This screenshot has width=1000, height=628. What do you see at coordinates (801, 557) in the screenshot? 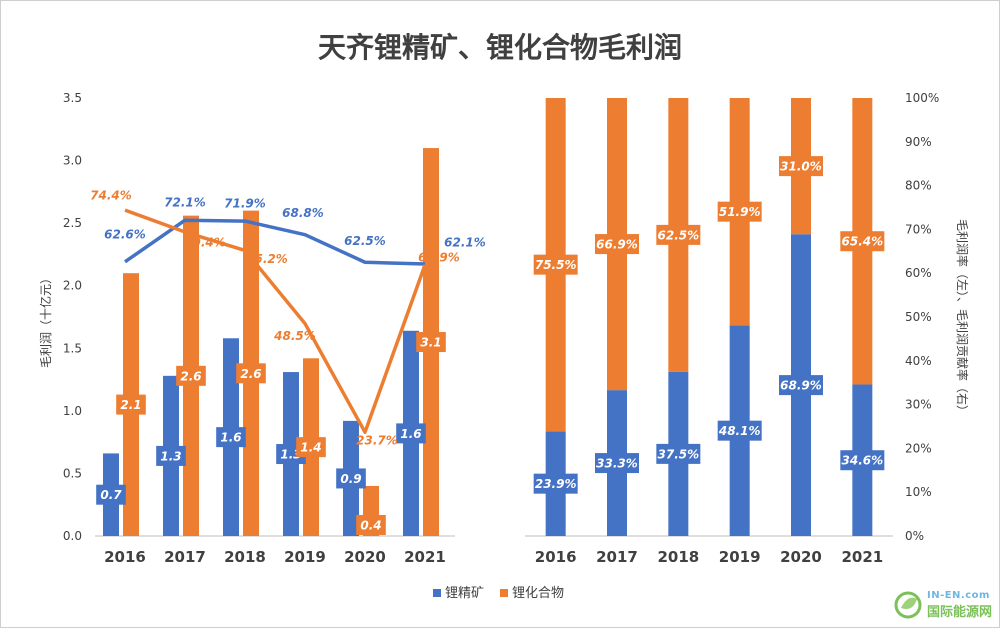
I see `x-right-tick-label: 2020` at bounding box center [801, 557].